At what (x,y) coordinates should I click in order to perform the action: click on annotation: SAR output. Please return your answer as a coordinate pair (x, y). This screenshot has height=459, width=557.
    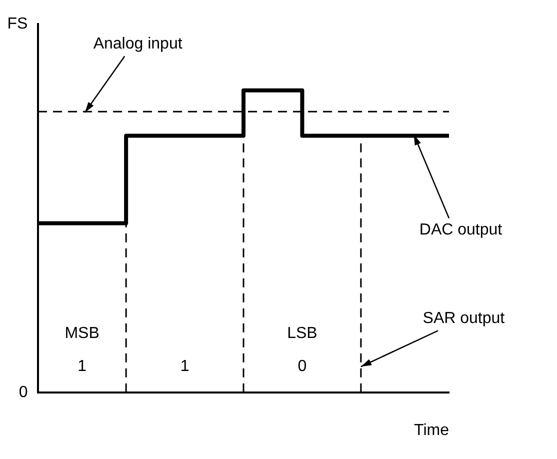
    Looking at the image, I should click on (464, 319).